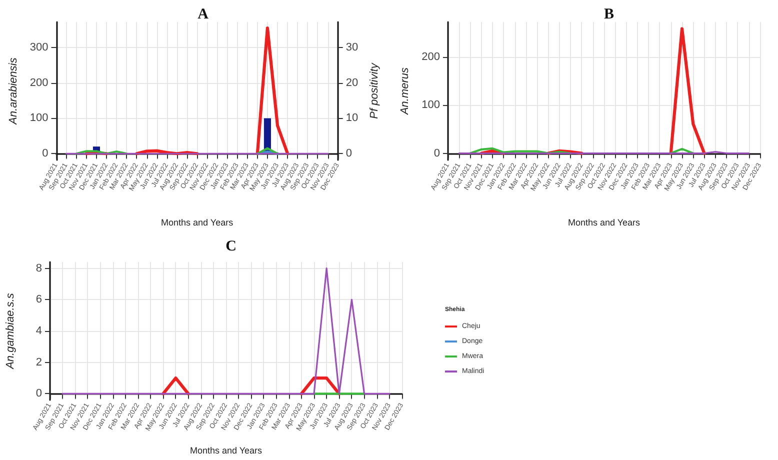 This screenshot has height=460, width=778. Describe the element at coordinates (39, 300) in the screenshot. I see `y-tick-label: 6` at that location.